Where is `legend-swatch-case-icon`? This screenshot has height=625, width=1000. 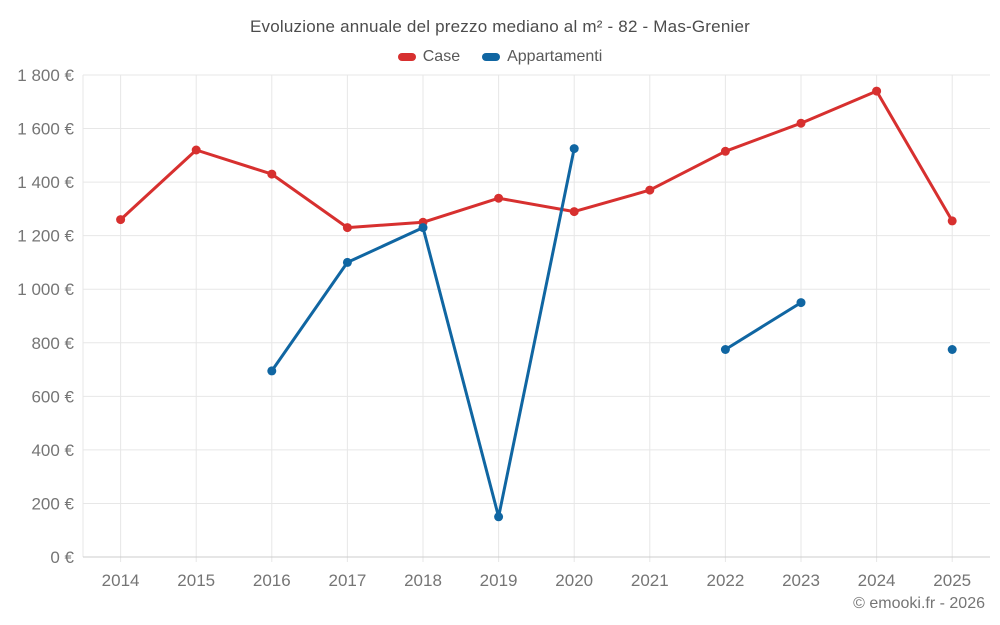
legend-swatch-case-icon is located at coordinates (406, 57).